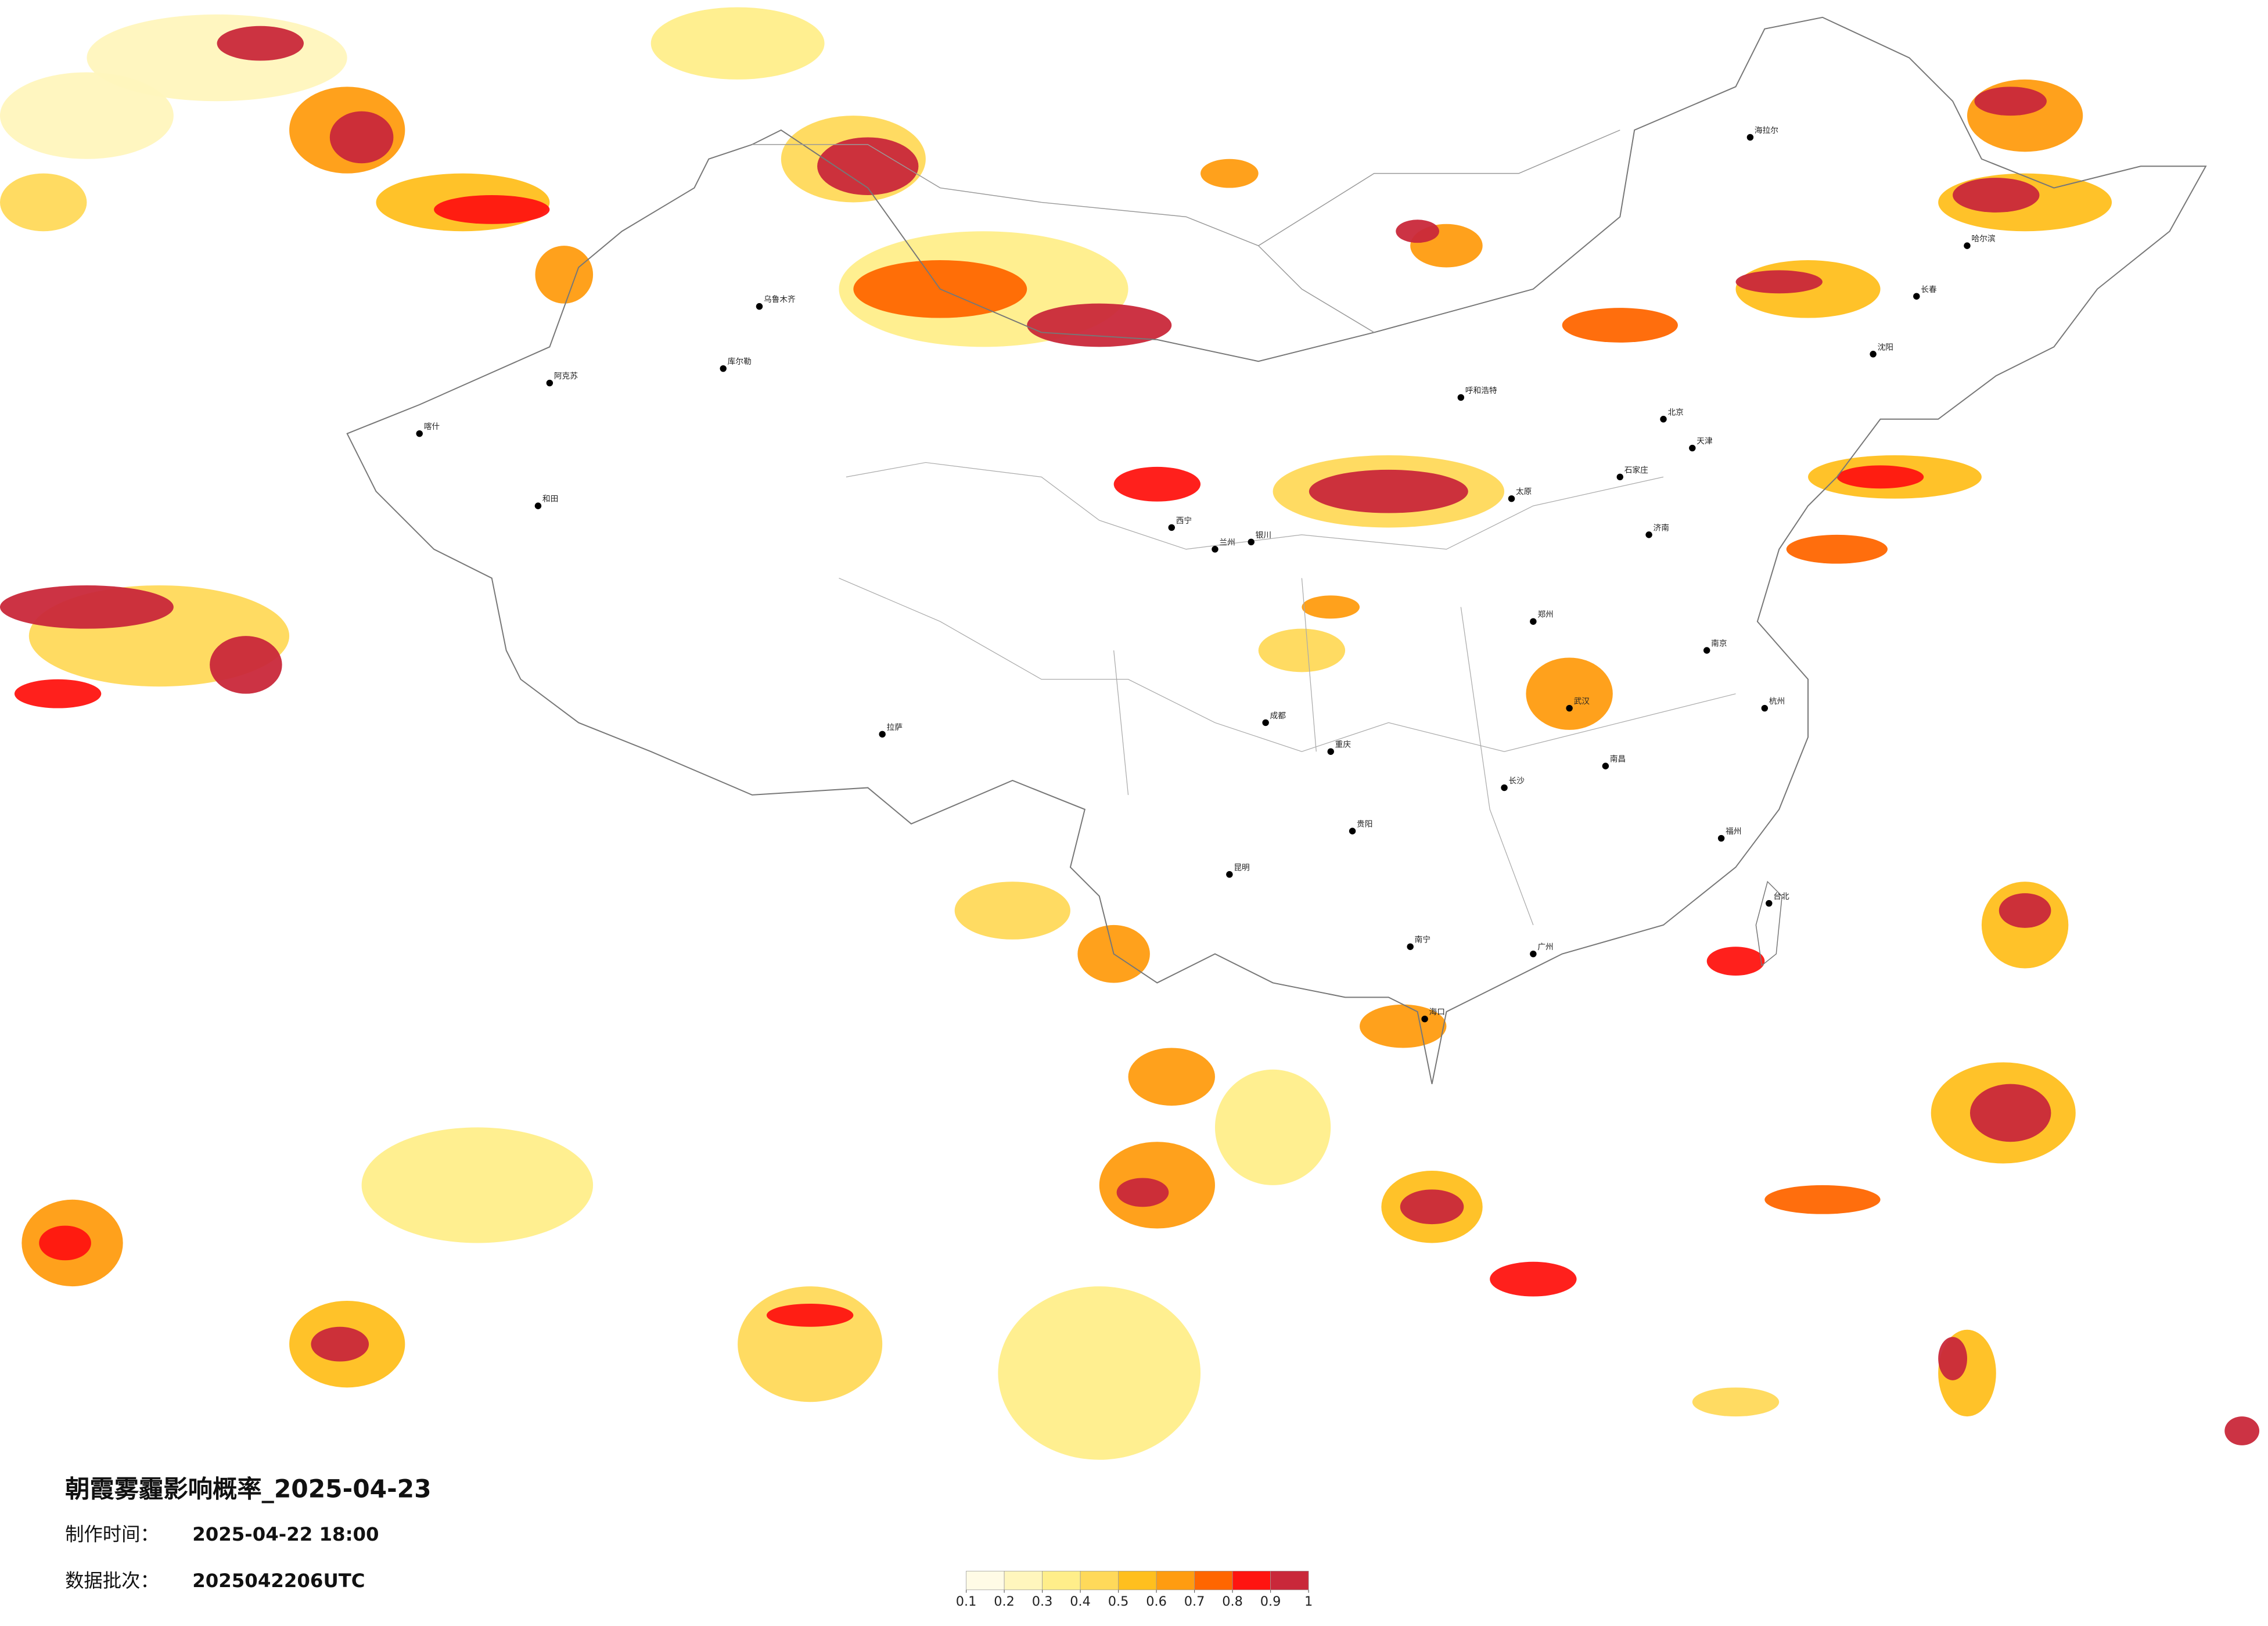 The image size is (2268, 1626). What do you see at coordinates (1636, 470) in the screenshot?
I see `city-label: 石家庄` at bounding box center [1636, 470].